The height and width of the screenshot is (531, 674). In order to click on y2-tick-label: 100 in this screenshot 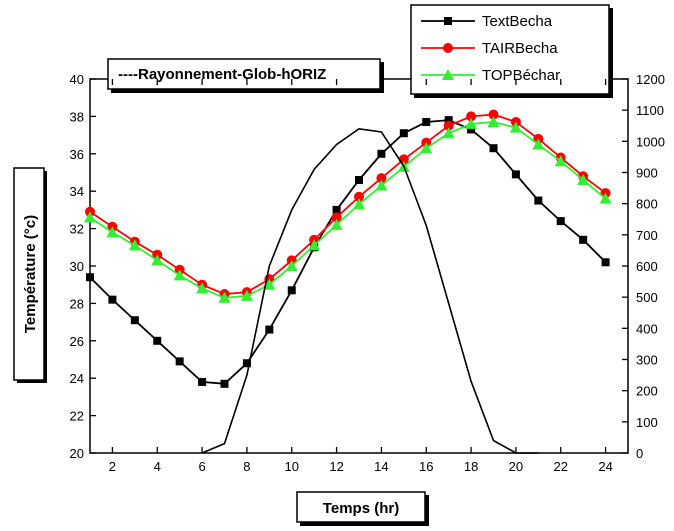, I will do `click(647, 422)`.